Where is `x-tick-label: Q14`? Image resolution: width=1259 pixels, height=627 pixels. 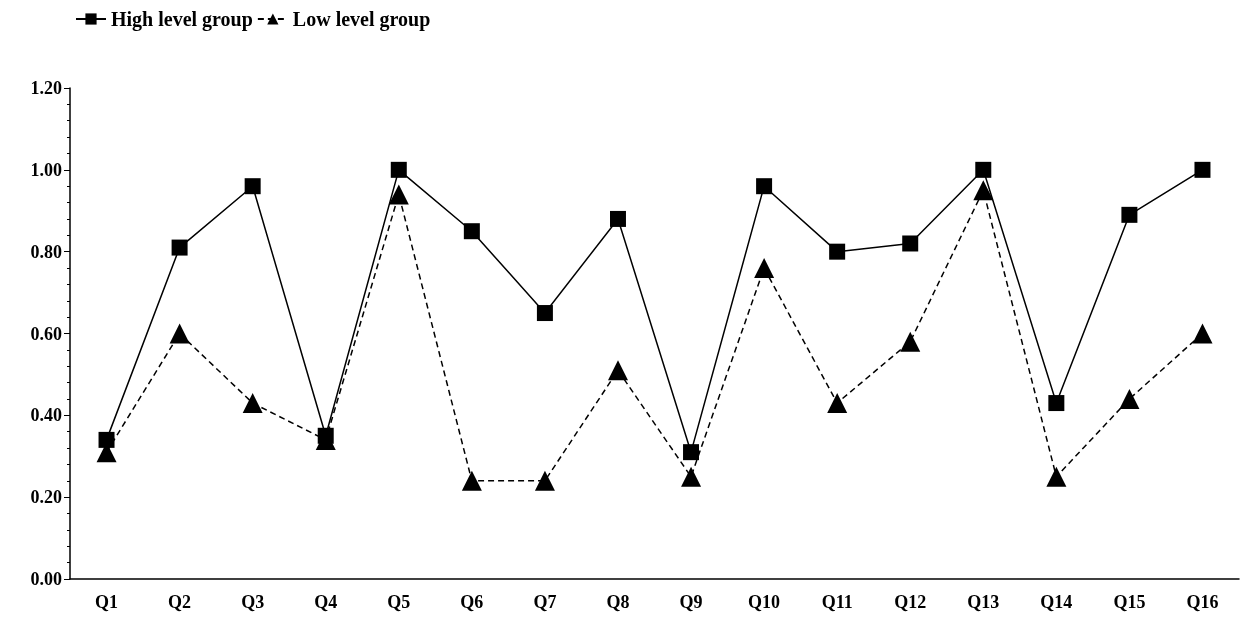 x-tick-label: Q14 is located at coordinates (1056, 602).